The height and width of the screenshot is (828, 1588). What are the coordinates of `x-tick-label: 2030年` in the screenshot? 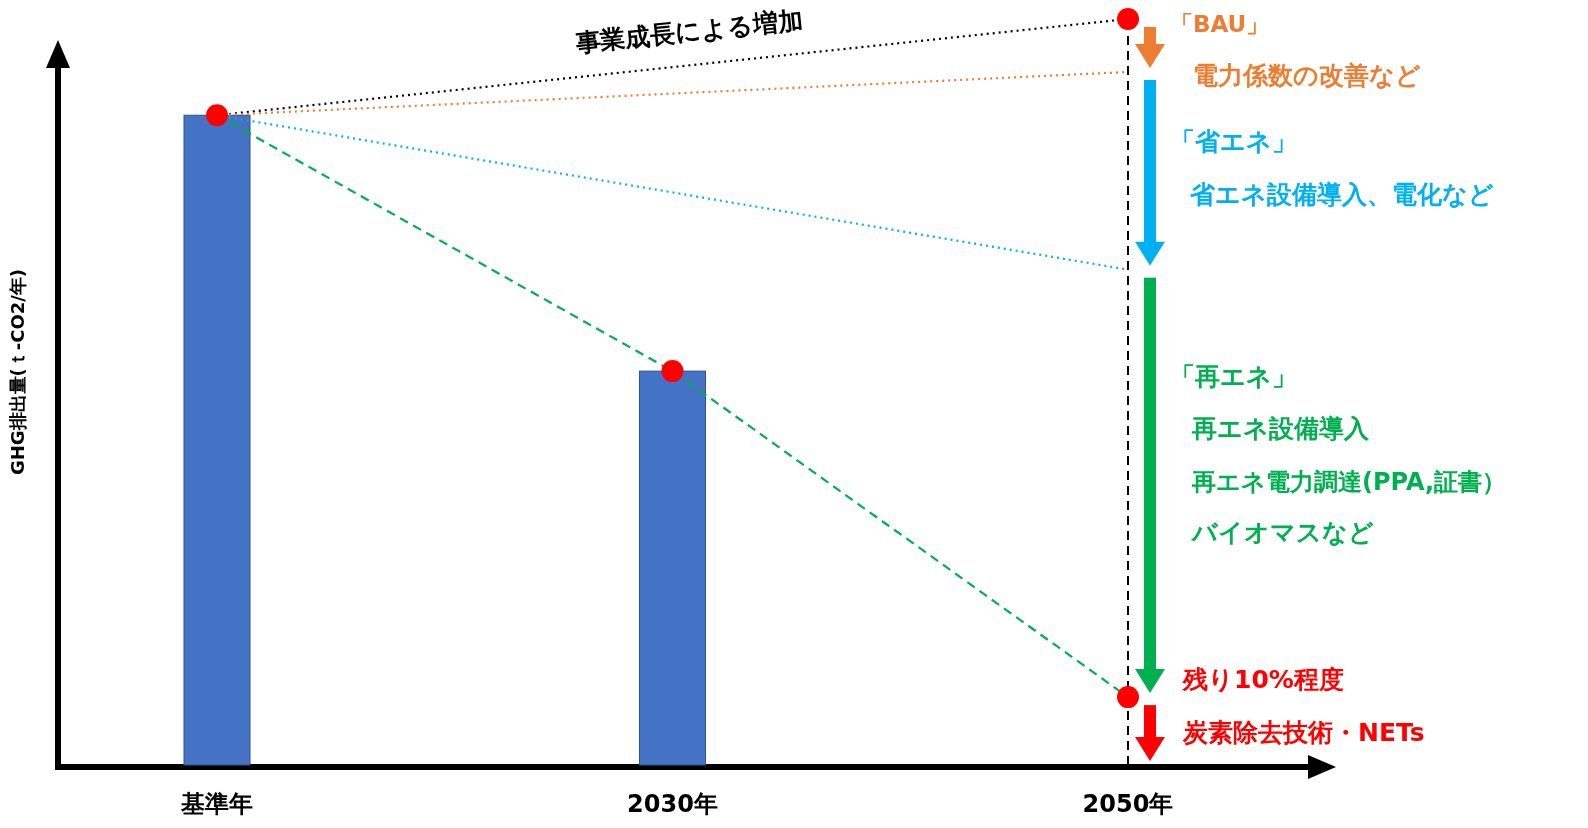 It's located at (672, 804).